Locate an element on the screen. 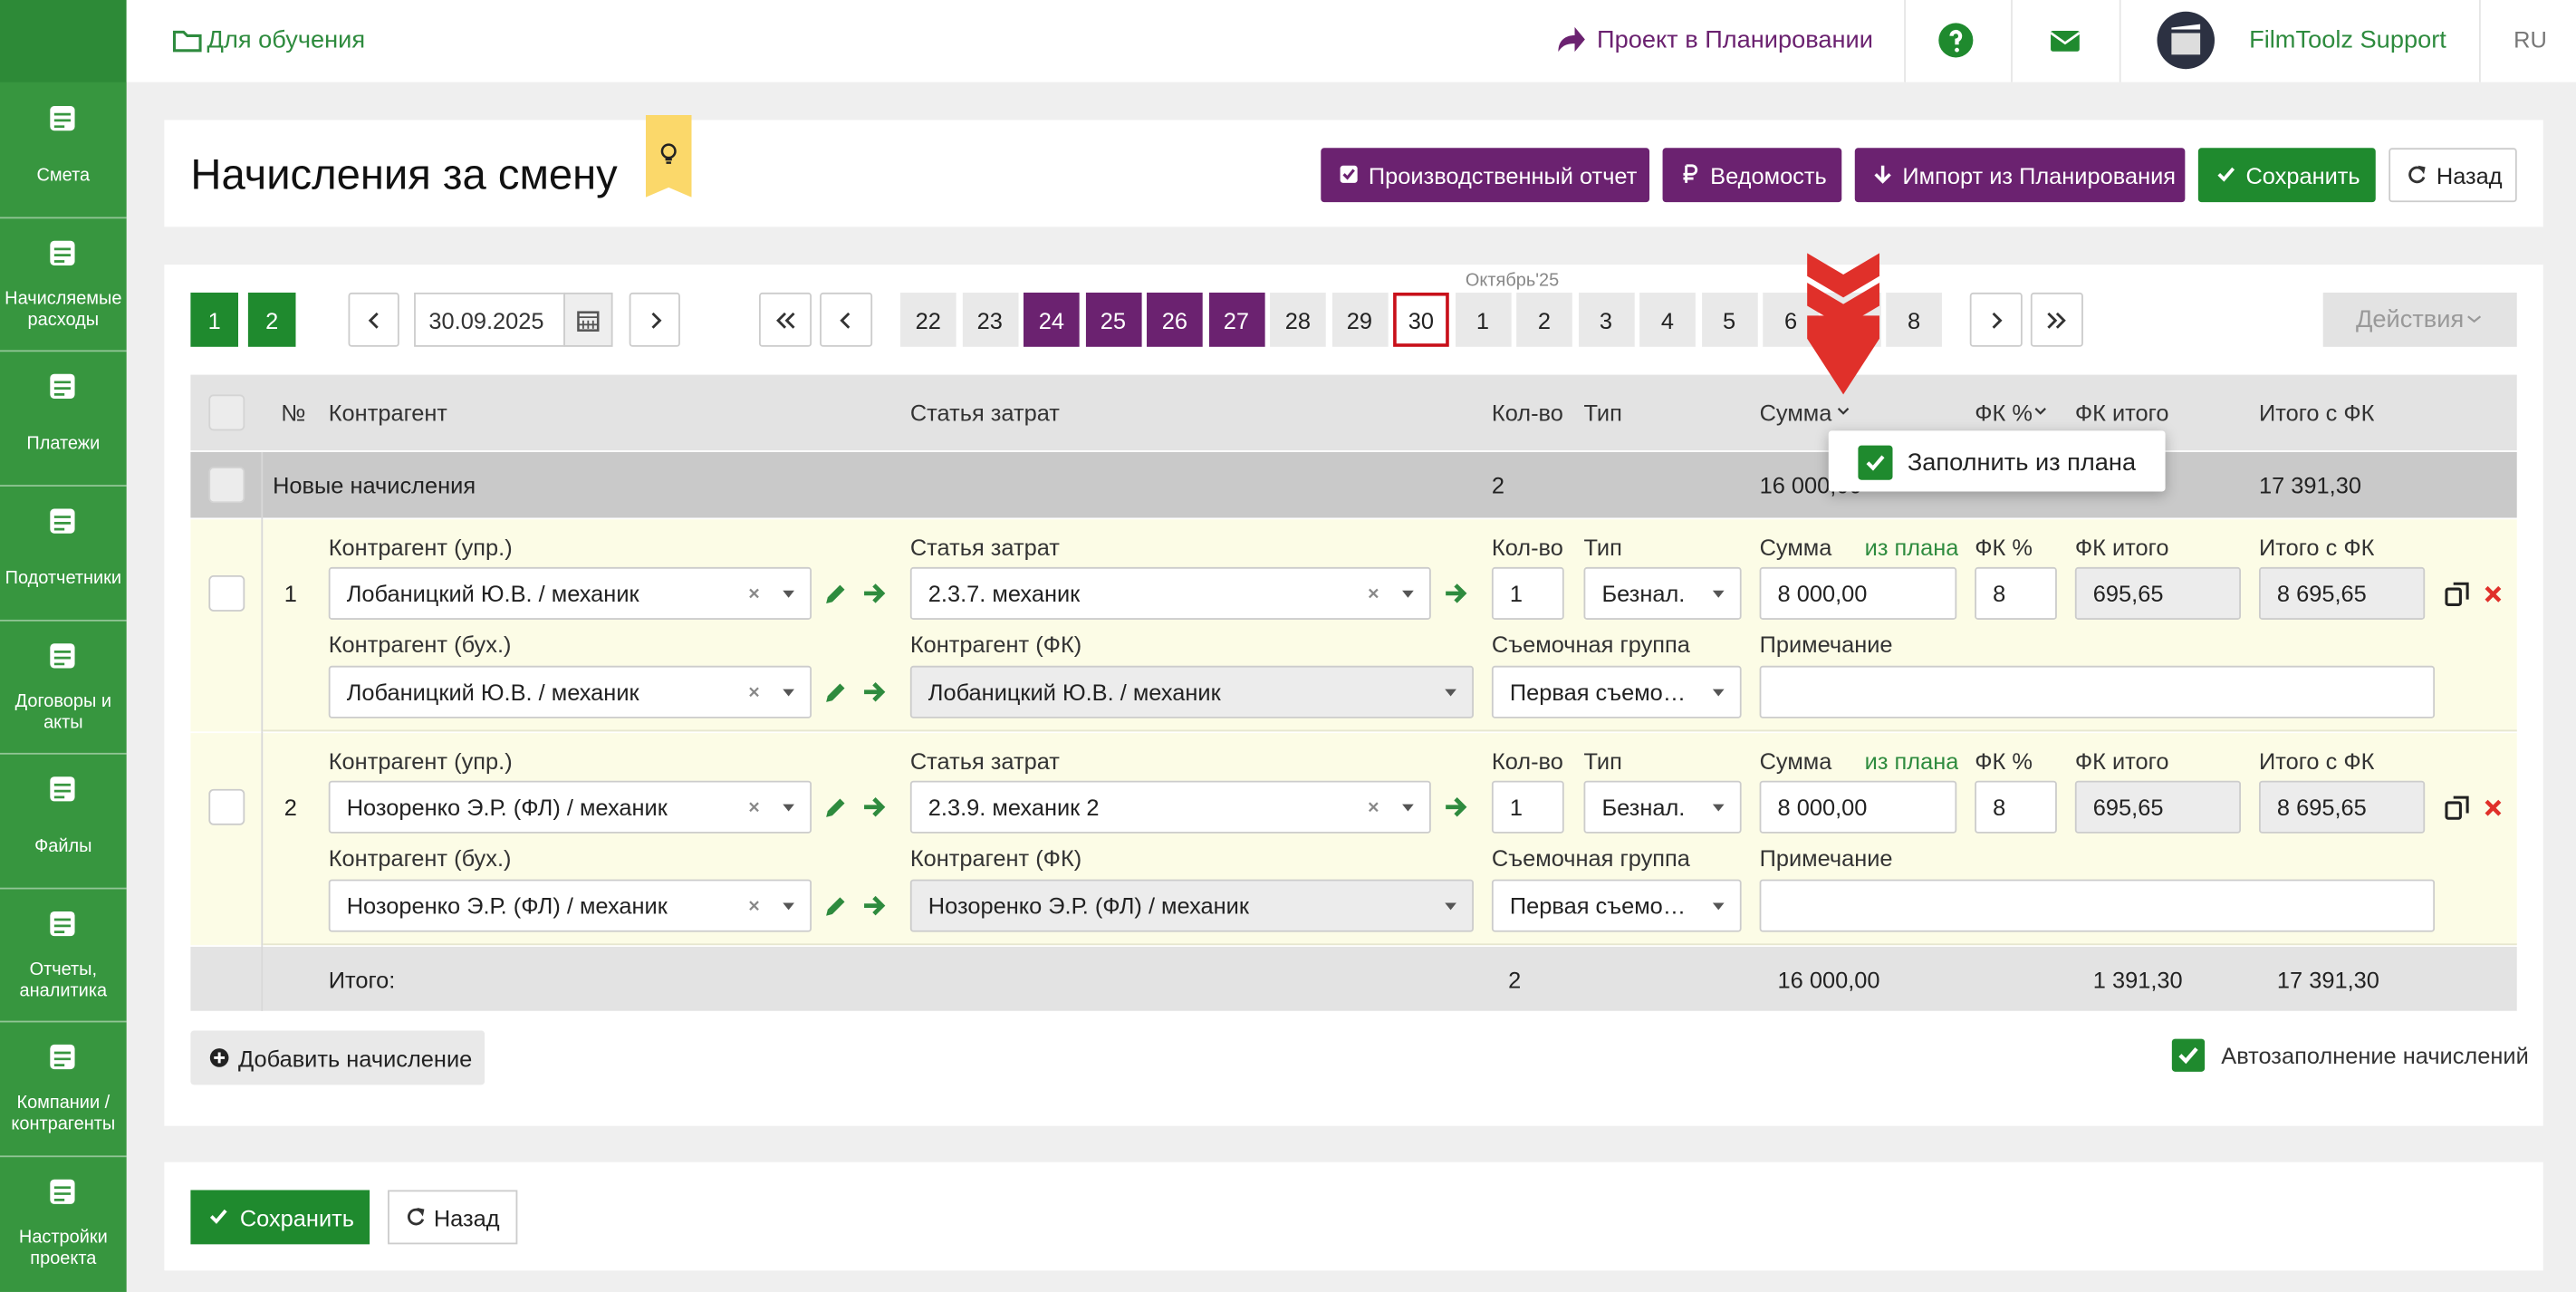  menu-item: Заполнить из плана is located at coordinates (2022, 463).